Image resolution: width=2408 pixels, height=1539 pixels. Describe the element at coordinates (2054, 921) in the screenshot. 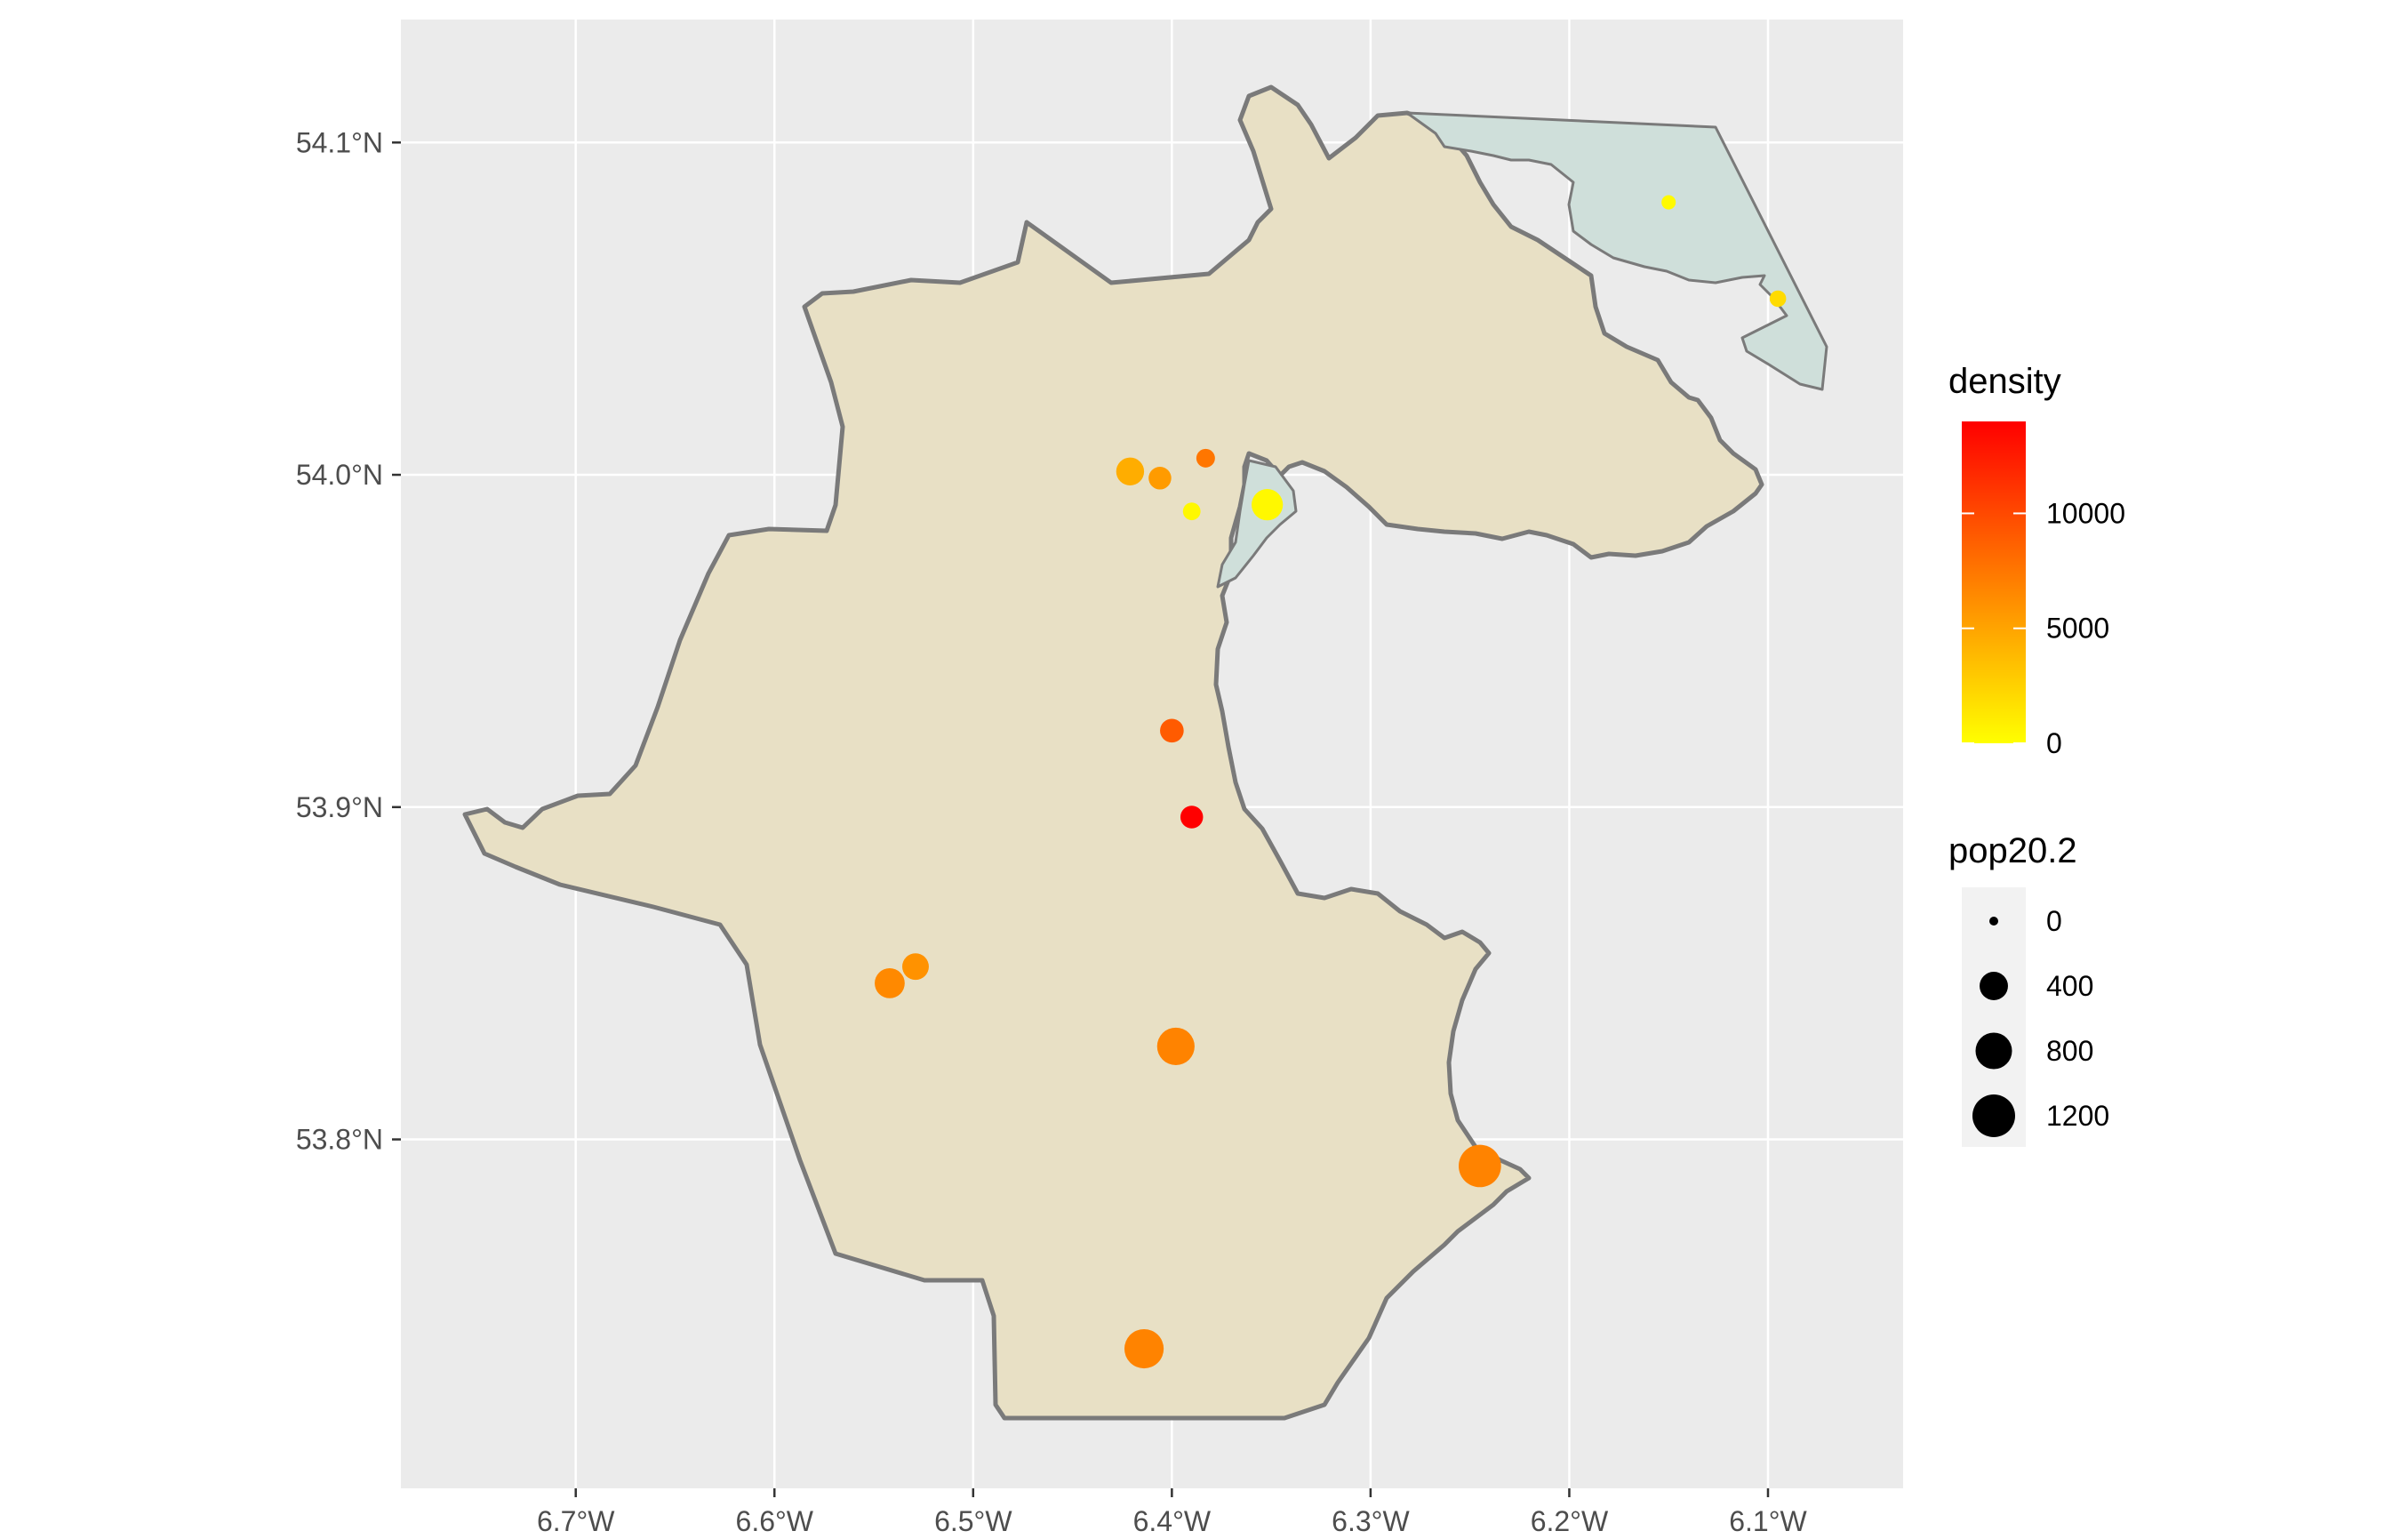

I see `pop-break-label: 0` at that location.